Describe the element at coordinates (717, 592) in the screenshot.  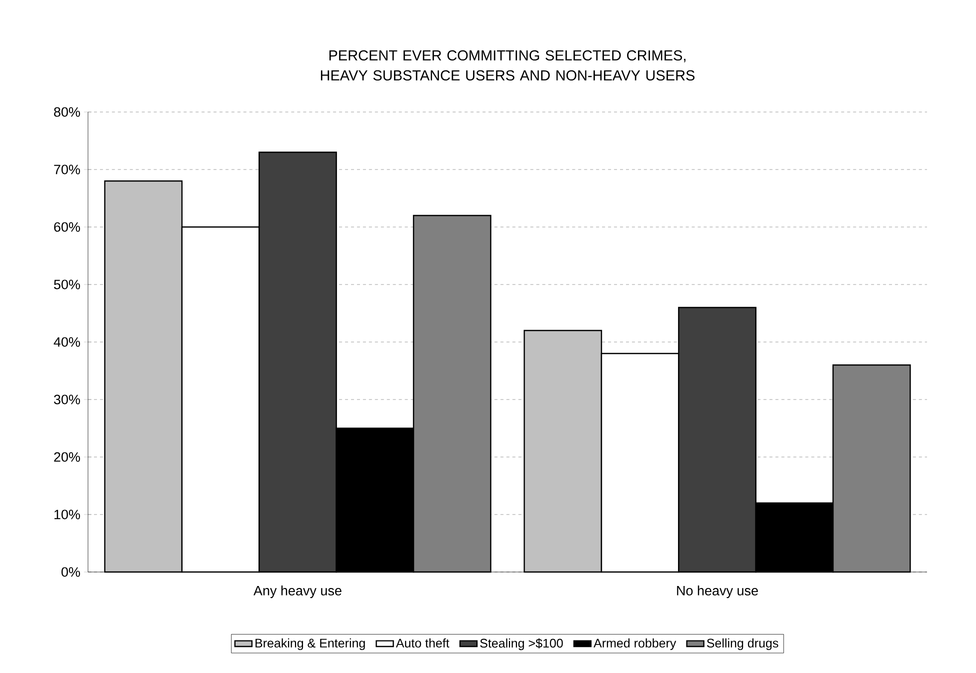
I see `x-tick-label: No heavy use` at that location.